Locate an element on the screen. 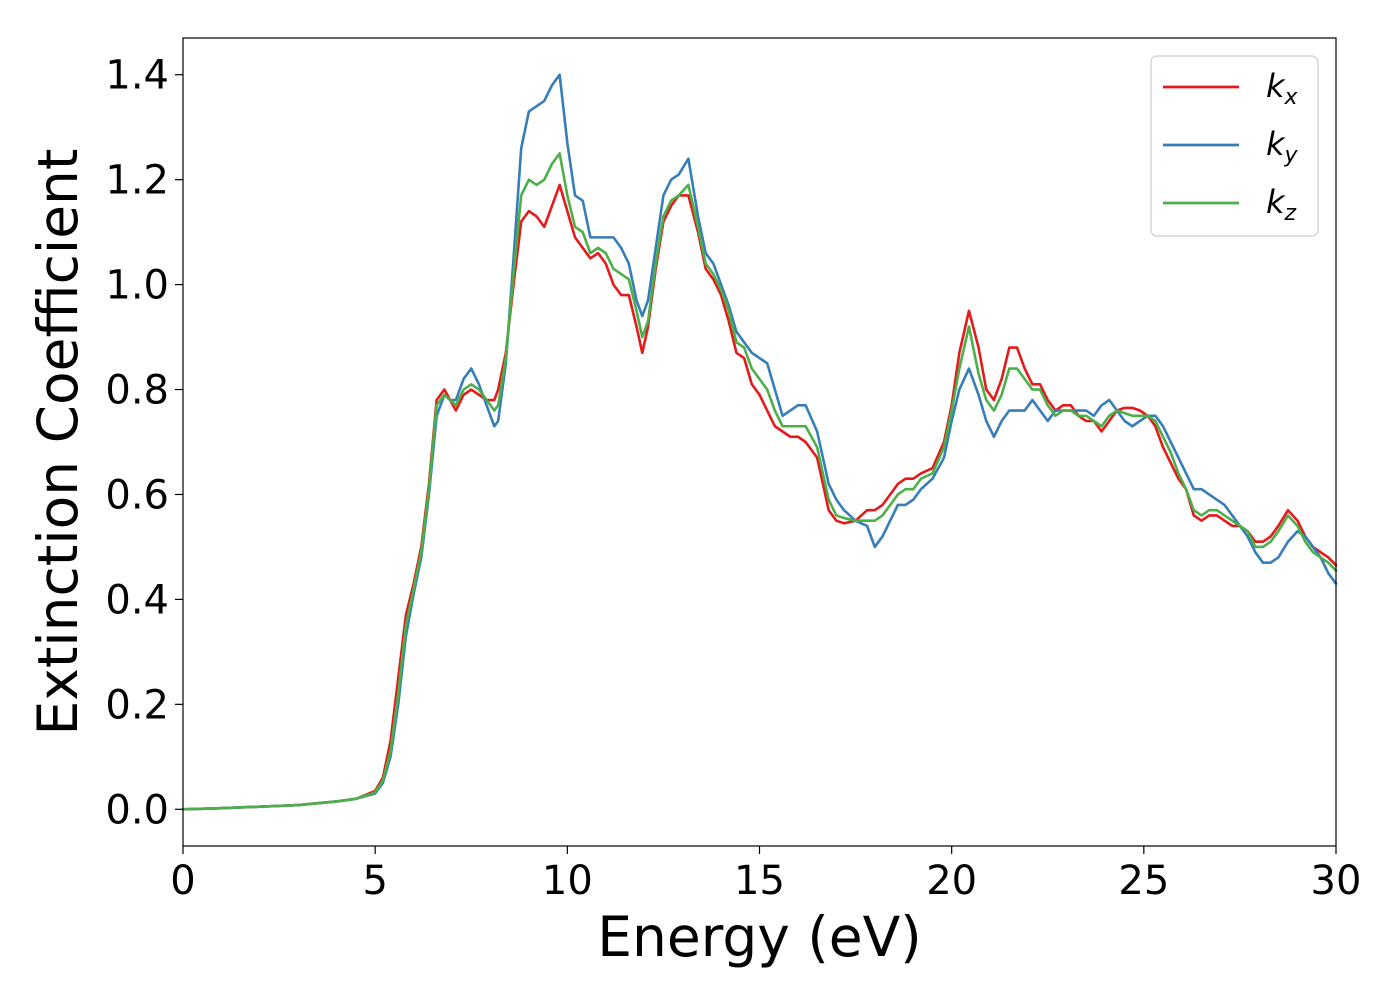  x-tick-label: 20 is located at coordinates (951, 881).